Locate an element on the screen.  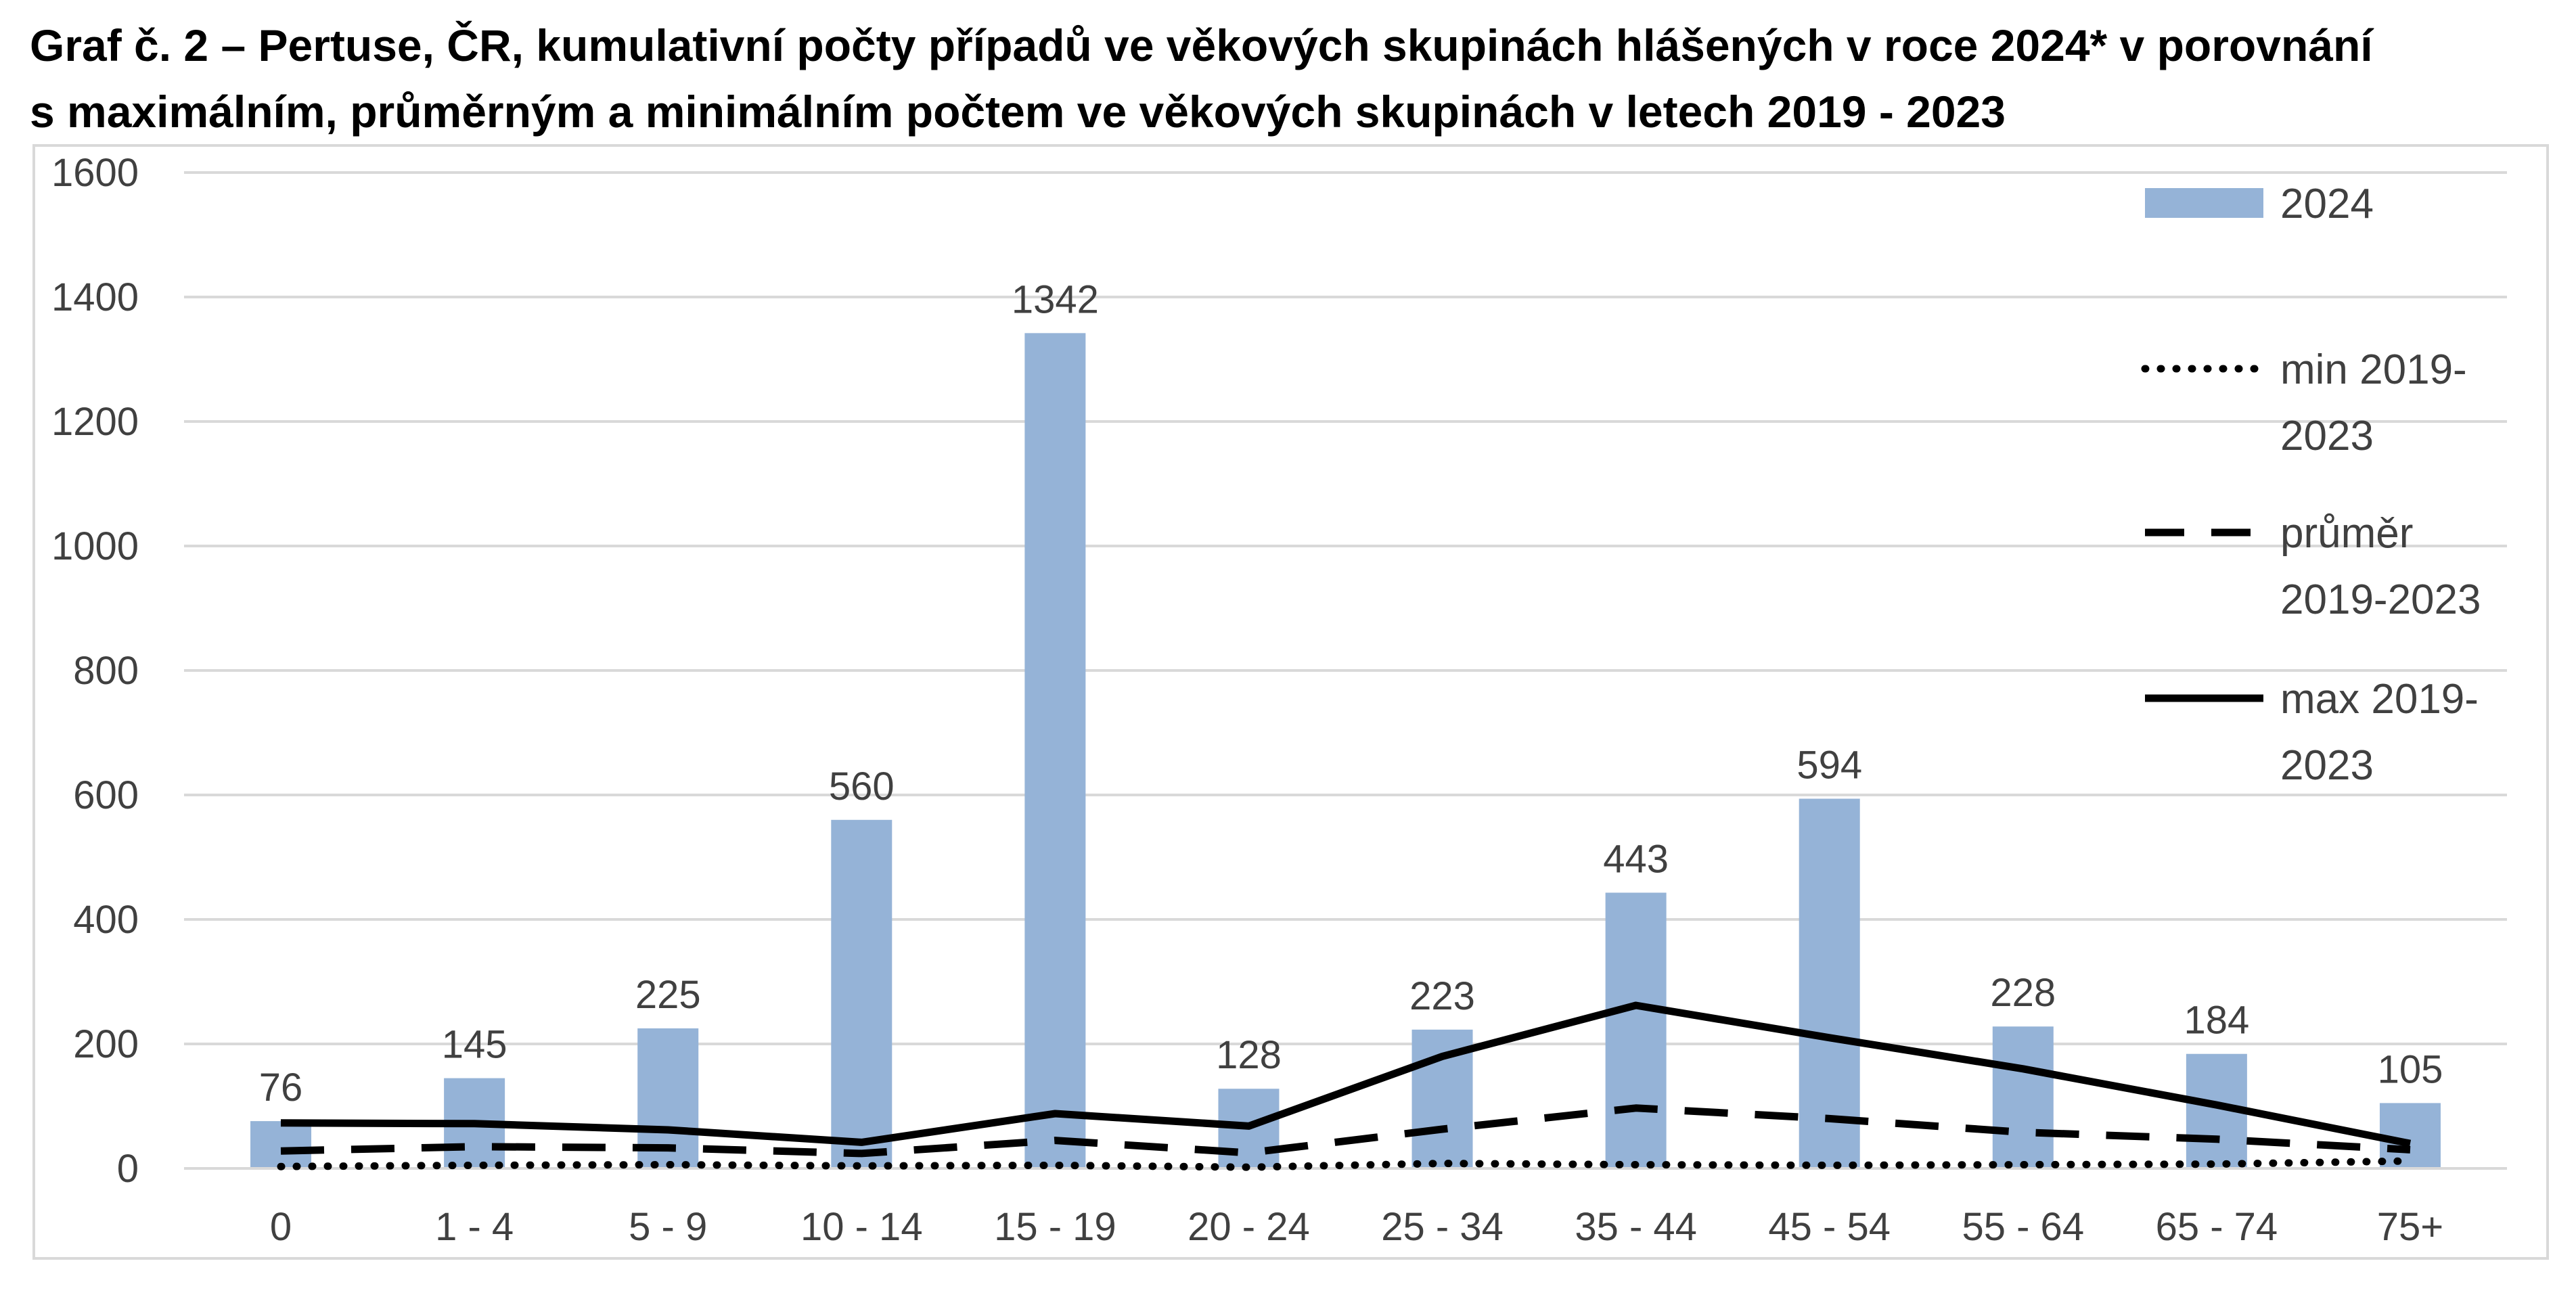
x-tick-label-3: 10 - 14 is located at coordinates (861, 1227).